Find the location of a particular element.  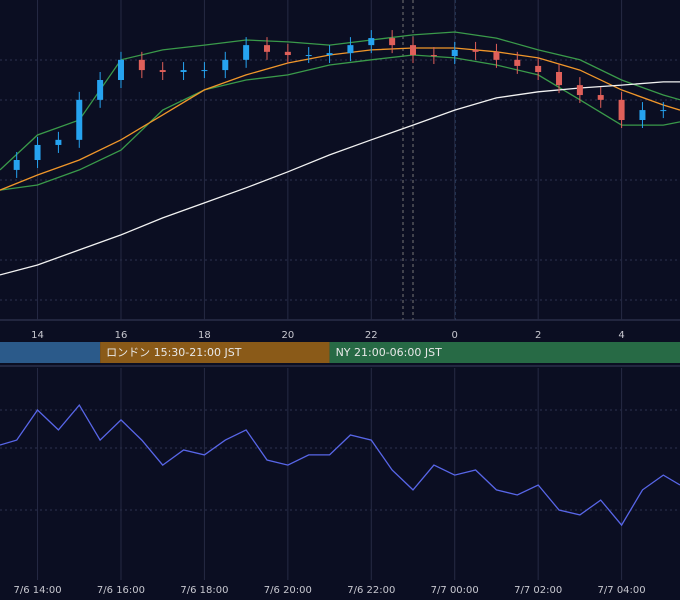

x-tick-label: 7/7 00:00 is located at coordinates (455, 590).